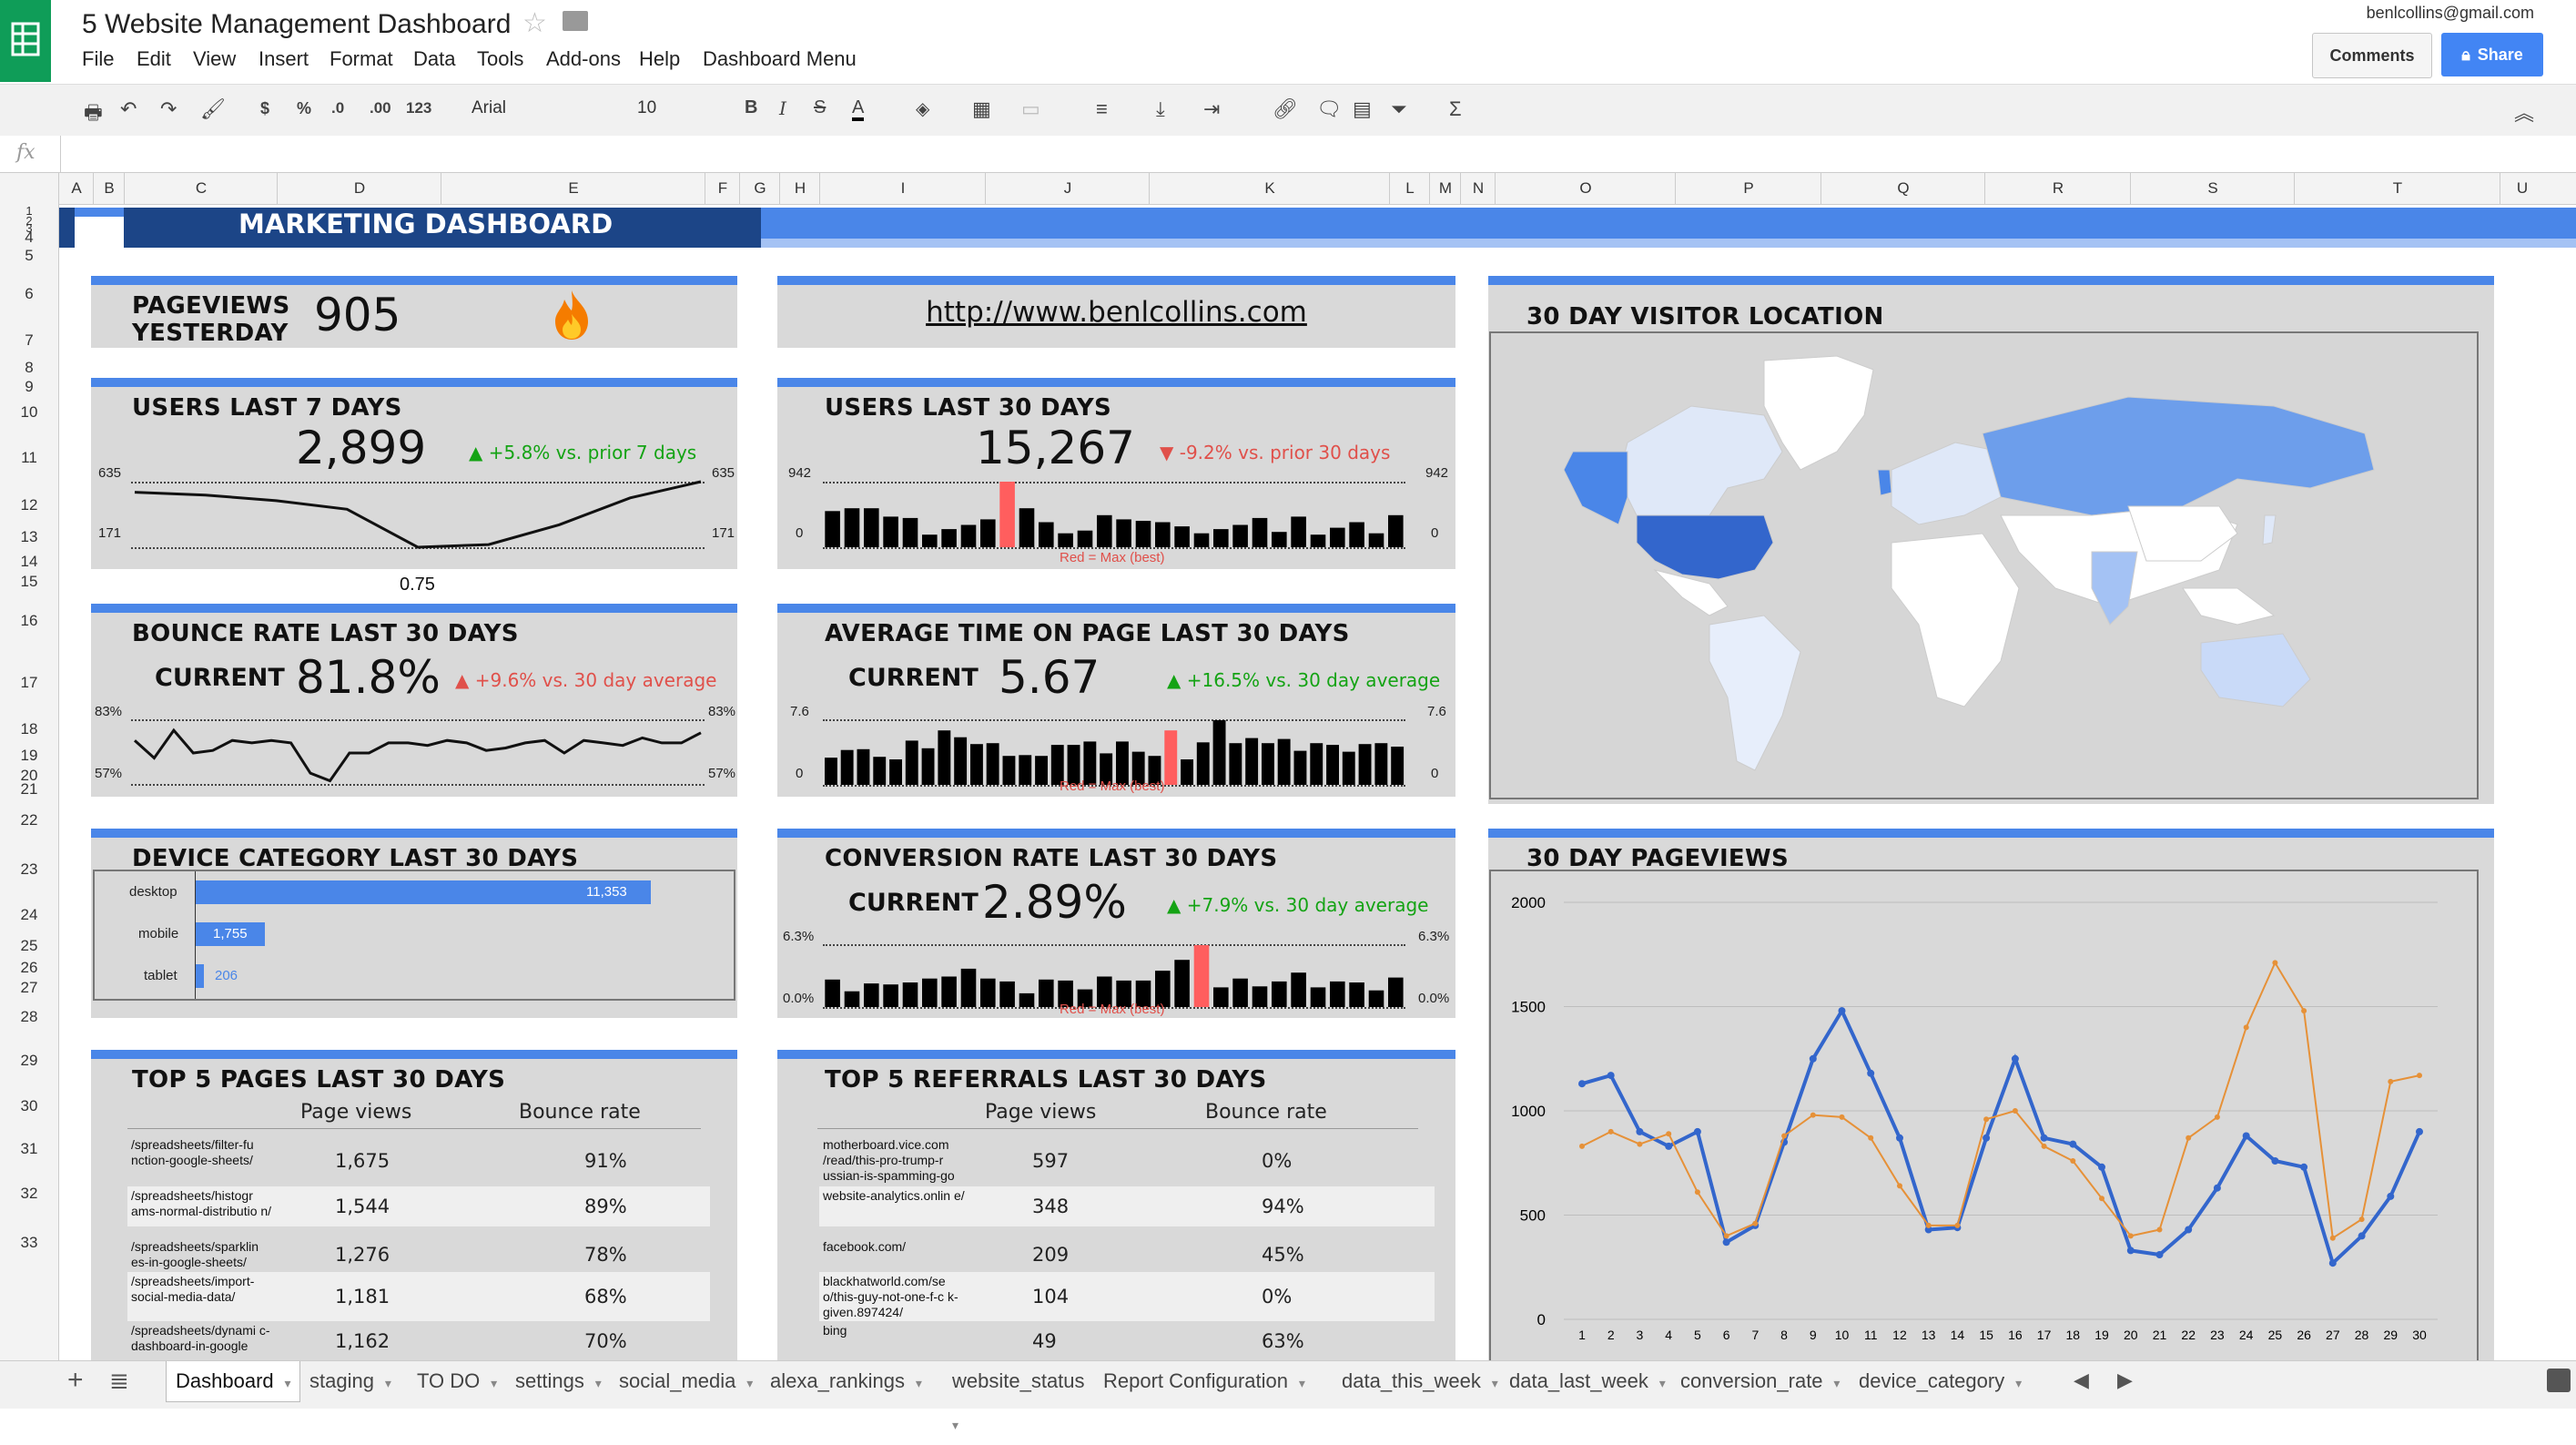 The height and width of the screenshot is (1445, 2576). Describe the element at coordinates (297, 24) in the screenshot. I see `document-title: 5 Website Management Dashboard` at that location.